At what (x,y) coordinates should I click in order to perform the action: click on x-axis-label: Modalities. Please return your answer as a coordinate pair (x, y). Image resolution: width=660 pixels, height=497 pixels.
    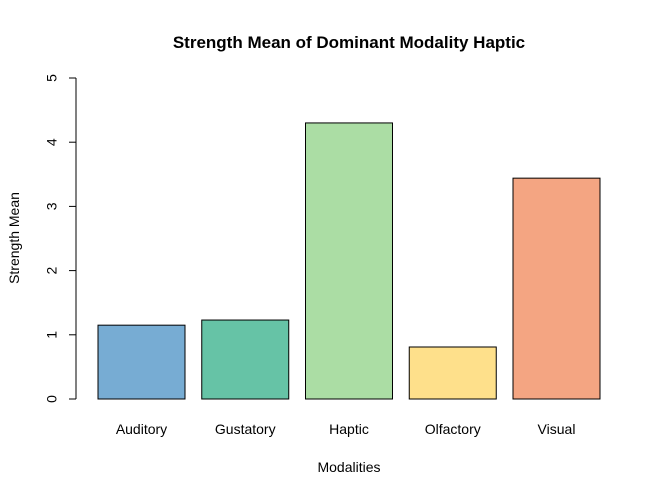
    Looking at the image, I should click on (348, 467).